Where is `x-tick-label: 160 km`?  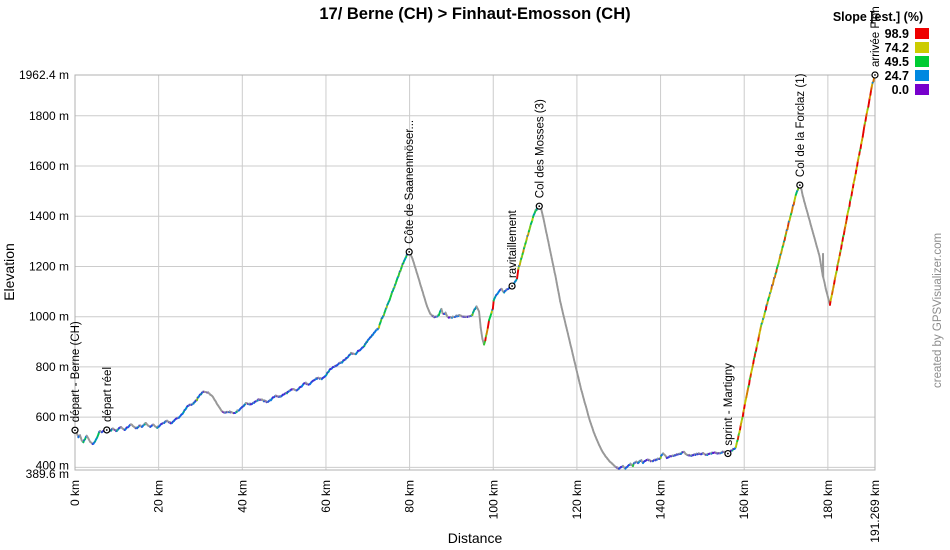 x-tick-label: 160 km is located at coordinates (744, 499).